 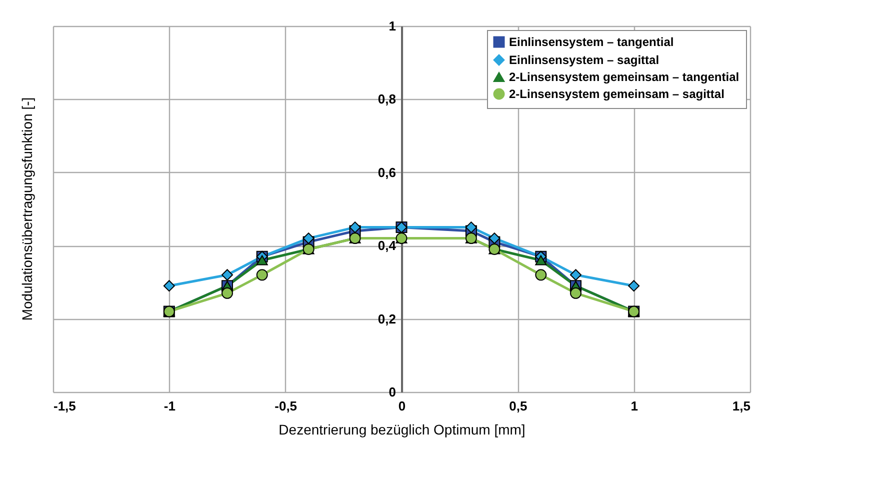 I want to click on y-tick-label: 0,4, so click(x=387, y=246).